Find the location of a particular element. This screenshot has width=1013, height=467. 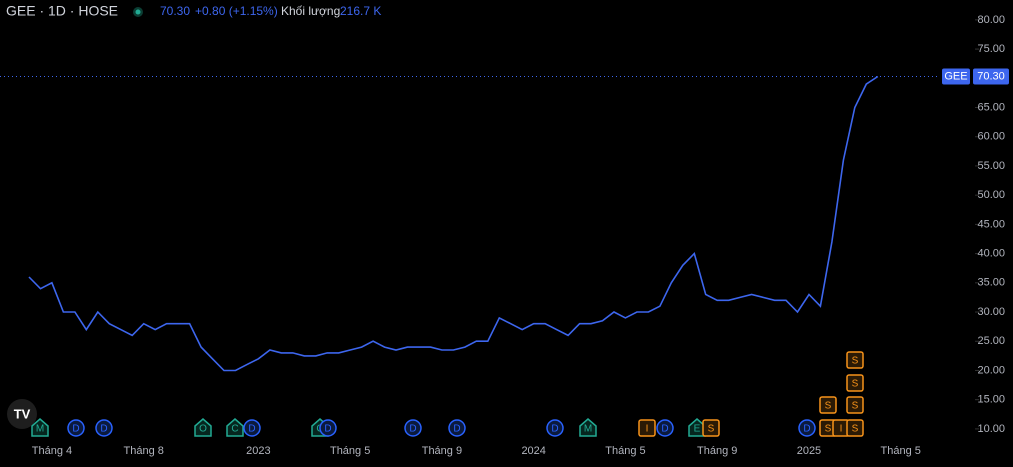

y-tick-label: 15.00 is located at coordinates (991, 400).